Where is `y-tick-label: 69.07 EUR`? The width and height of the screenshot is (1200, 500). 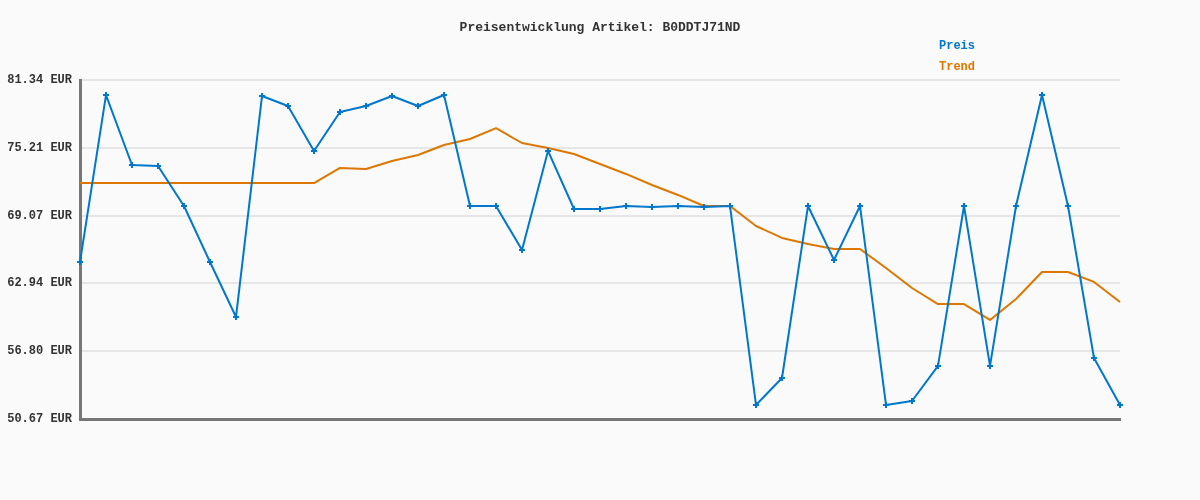
y-tick-label: 69.07 EUR is located at coordinates (40, 215).